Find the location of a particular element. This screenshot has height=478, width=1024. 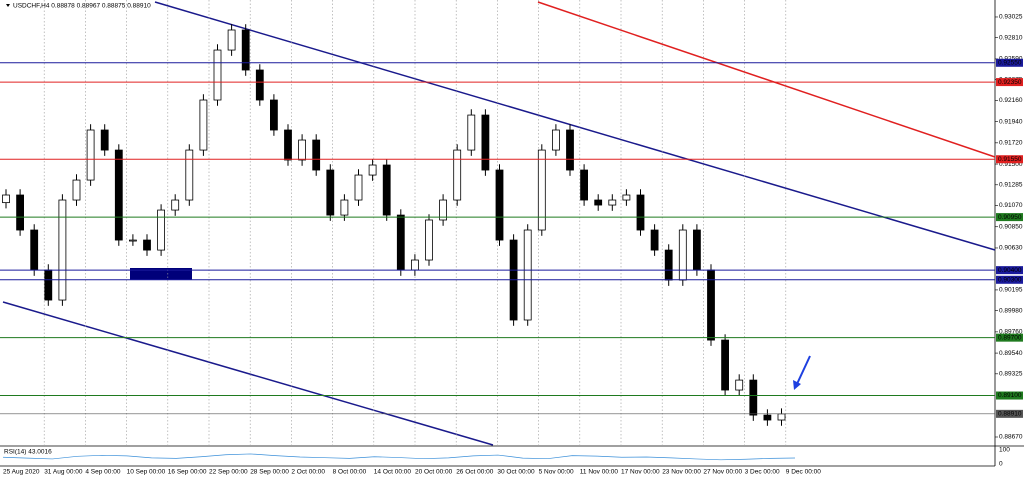

rsi-label: RSI(14) 43.0016 is located at coordinates (28, 452).